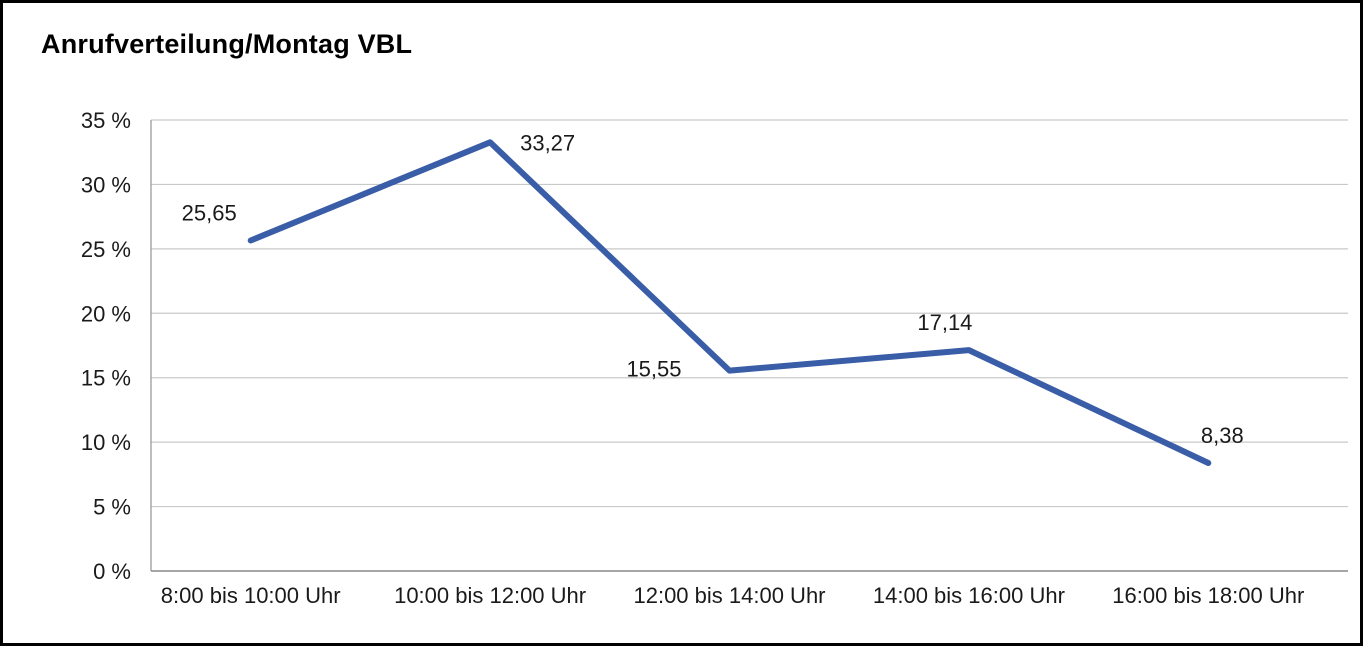  Describe the element at coordinates (729, 595) in the screenshot. I see `x-tick-label: 12:00 bis 14:00 Uhr` at that location.